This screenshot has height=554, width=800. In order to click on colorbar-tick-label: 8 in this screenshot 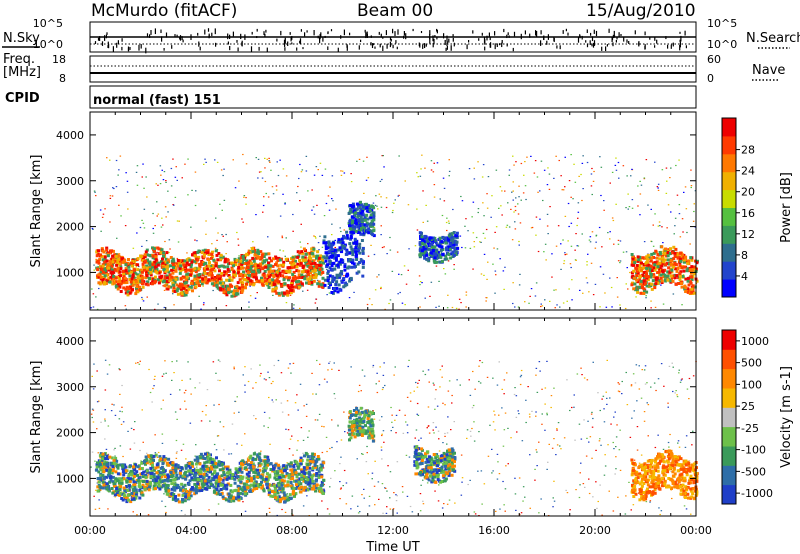, I will do `click(744, 255)`.